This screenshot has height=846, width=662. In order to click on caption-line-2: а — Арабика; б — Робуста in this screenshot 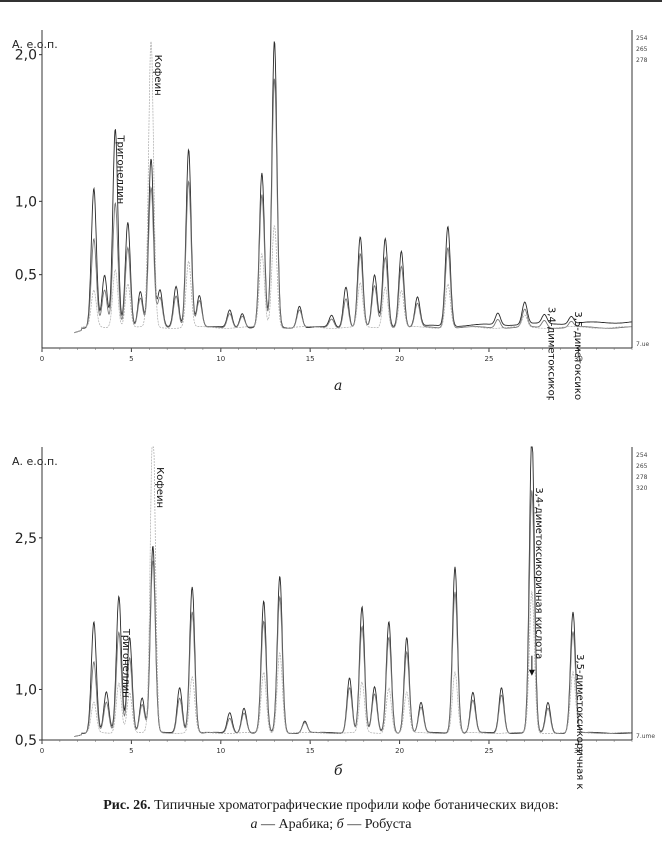, I will do `click(331, 824)`.